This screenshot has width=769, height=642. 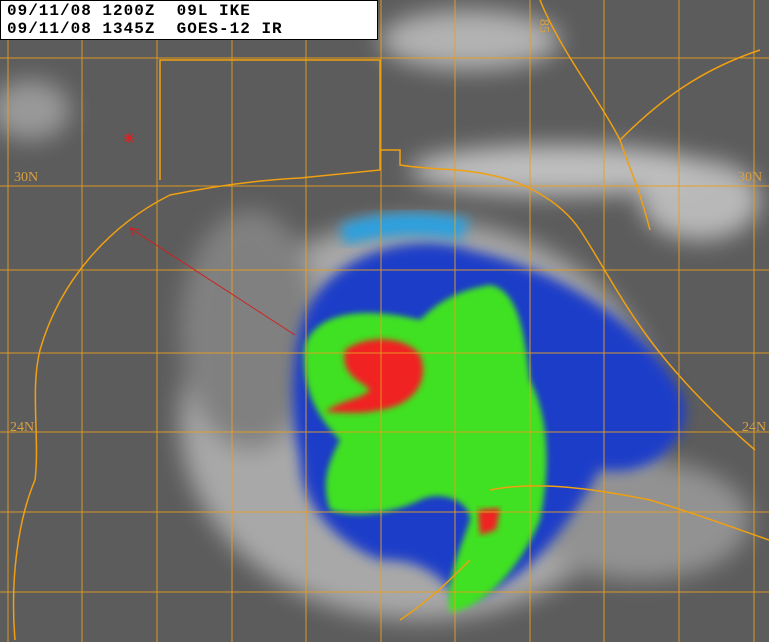 What do you see at coordinates (129, 138) in the screenshot?
I see `station-star` at bounding box center [129, 138].